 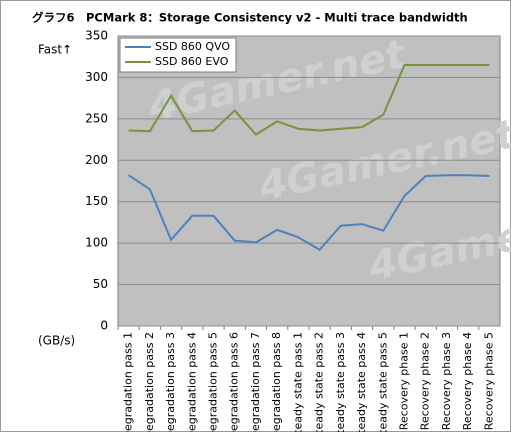 What do you see at coordinates (425, 381) in the screenshot?
I see `x-tick-label: Recovery phase 2` at bounding box center [425, 381].